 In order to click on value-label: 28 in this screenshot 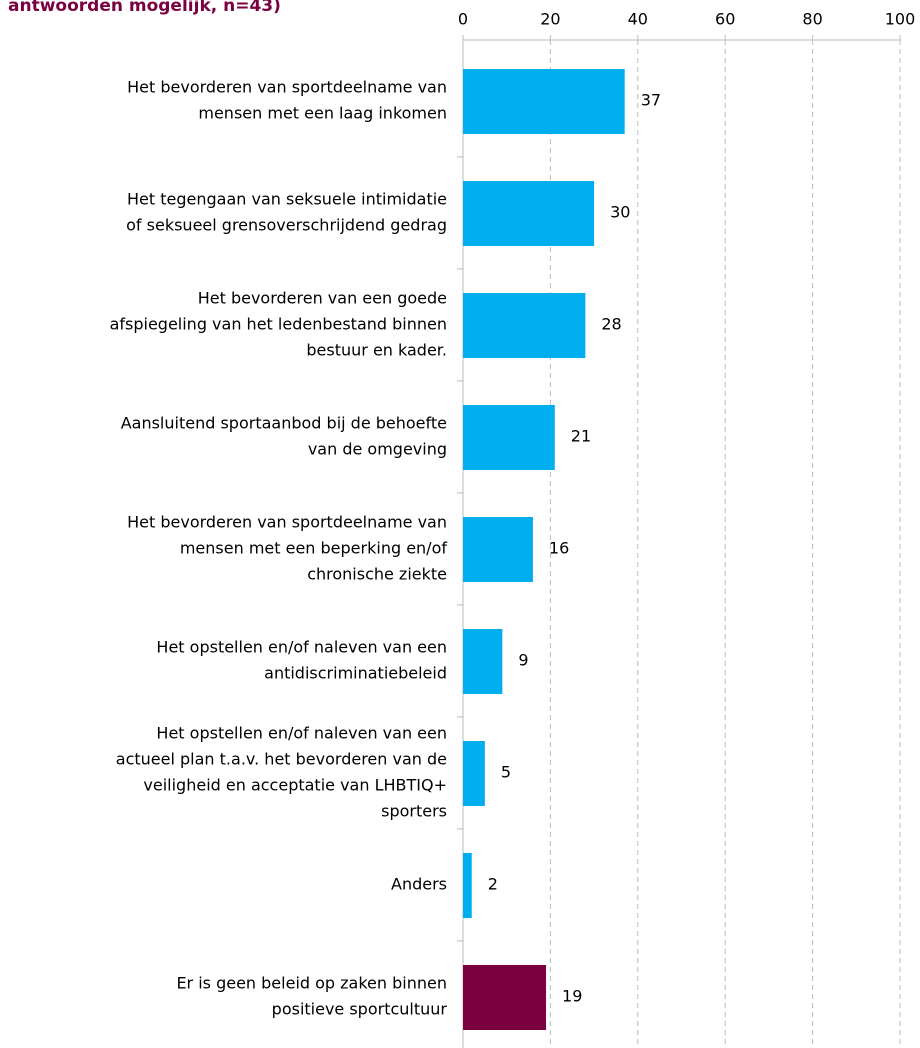, I will do `click(611, 324)`.